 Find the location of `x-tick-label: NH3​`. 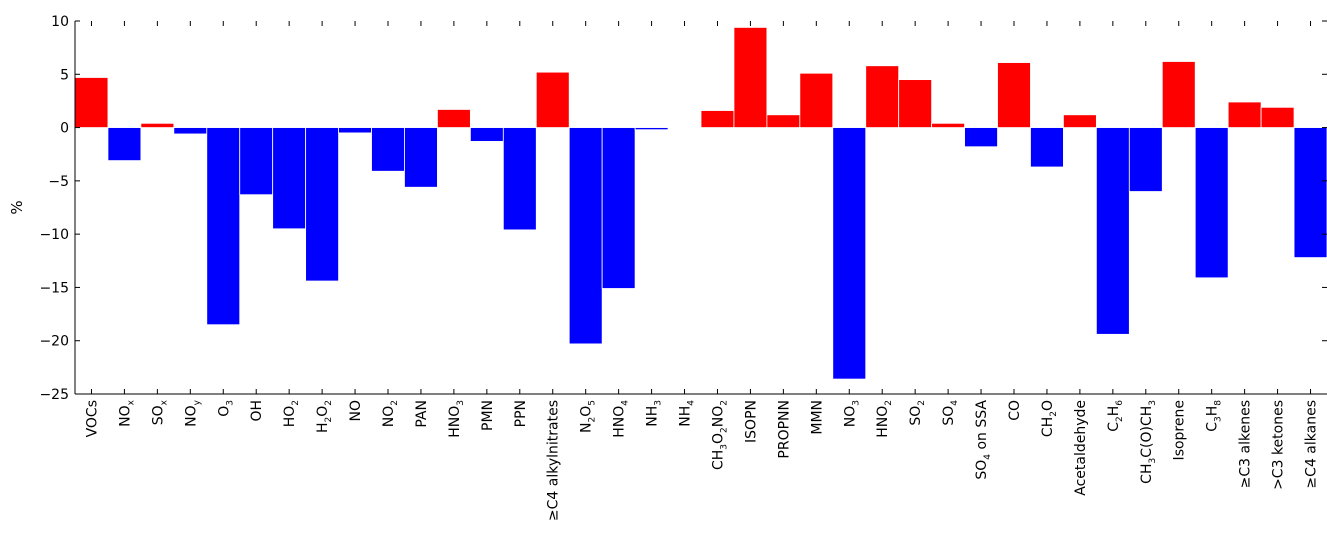

x-tick-label: NH3​ is located at coordinates (654, 413).